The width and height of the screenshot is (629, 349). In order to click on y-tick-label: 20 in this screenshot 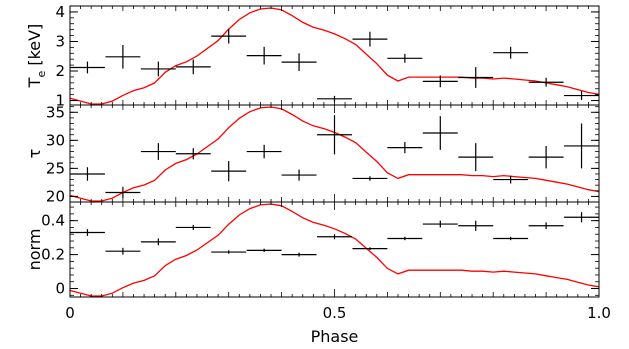, I will do `click(55, 196)`.